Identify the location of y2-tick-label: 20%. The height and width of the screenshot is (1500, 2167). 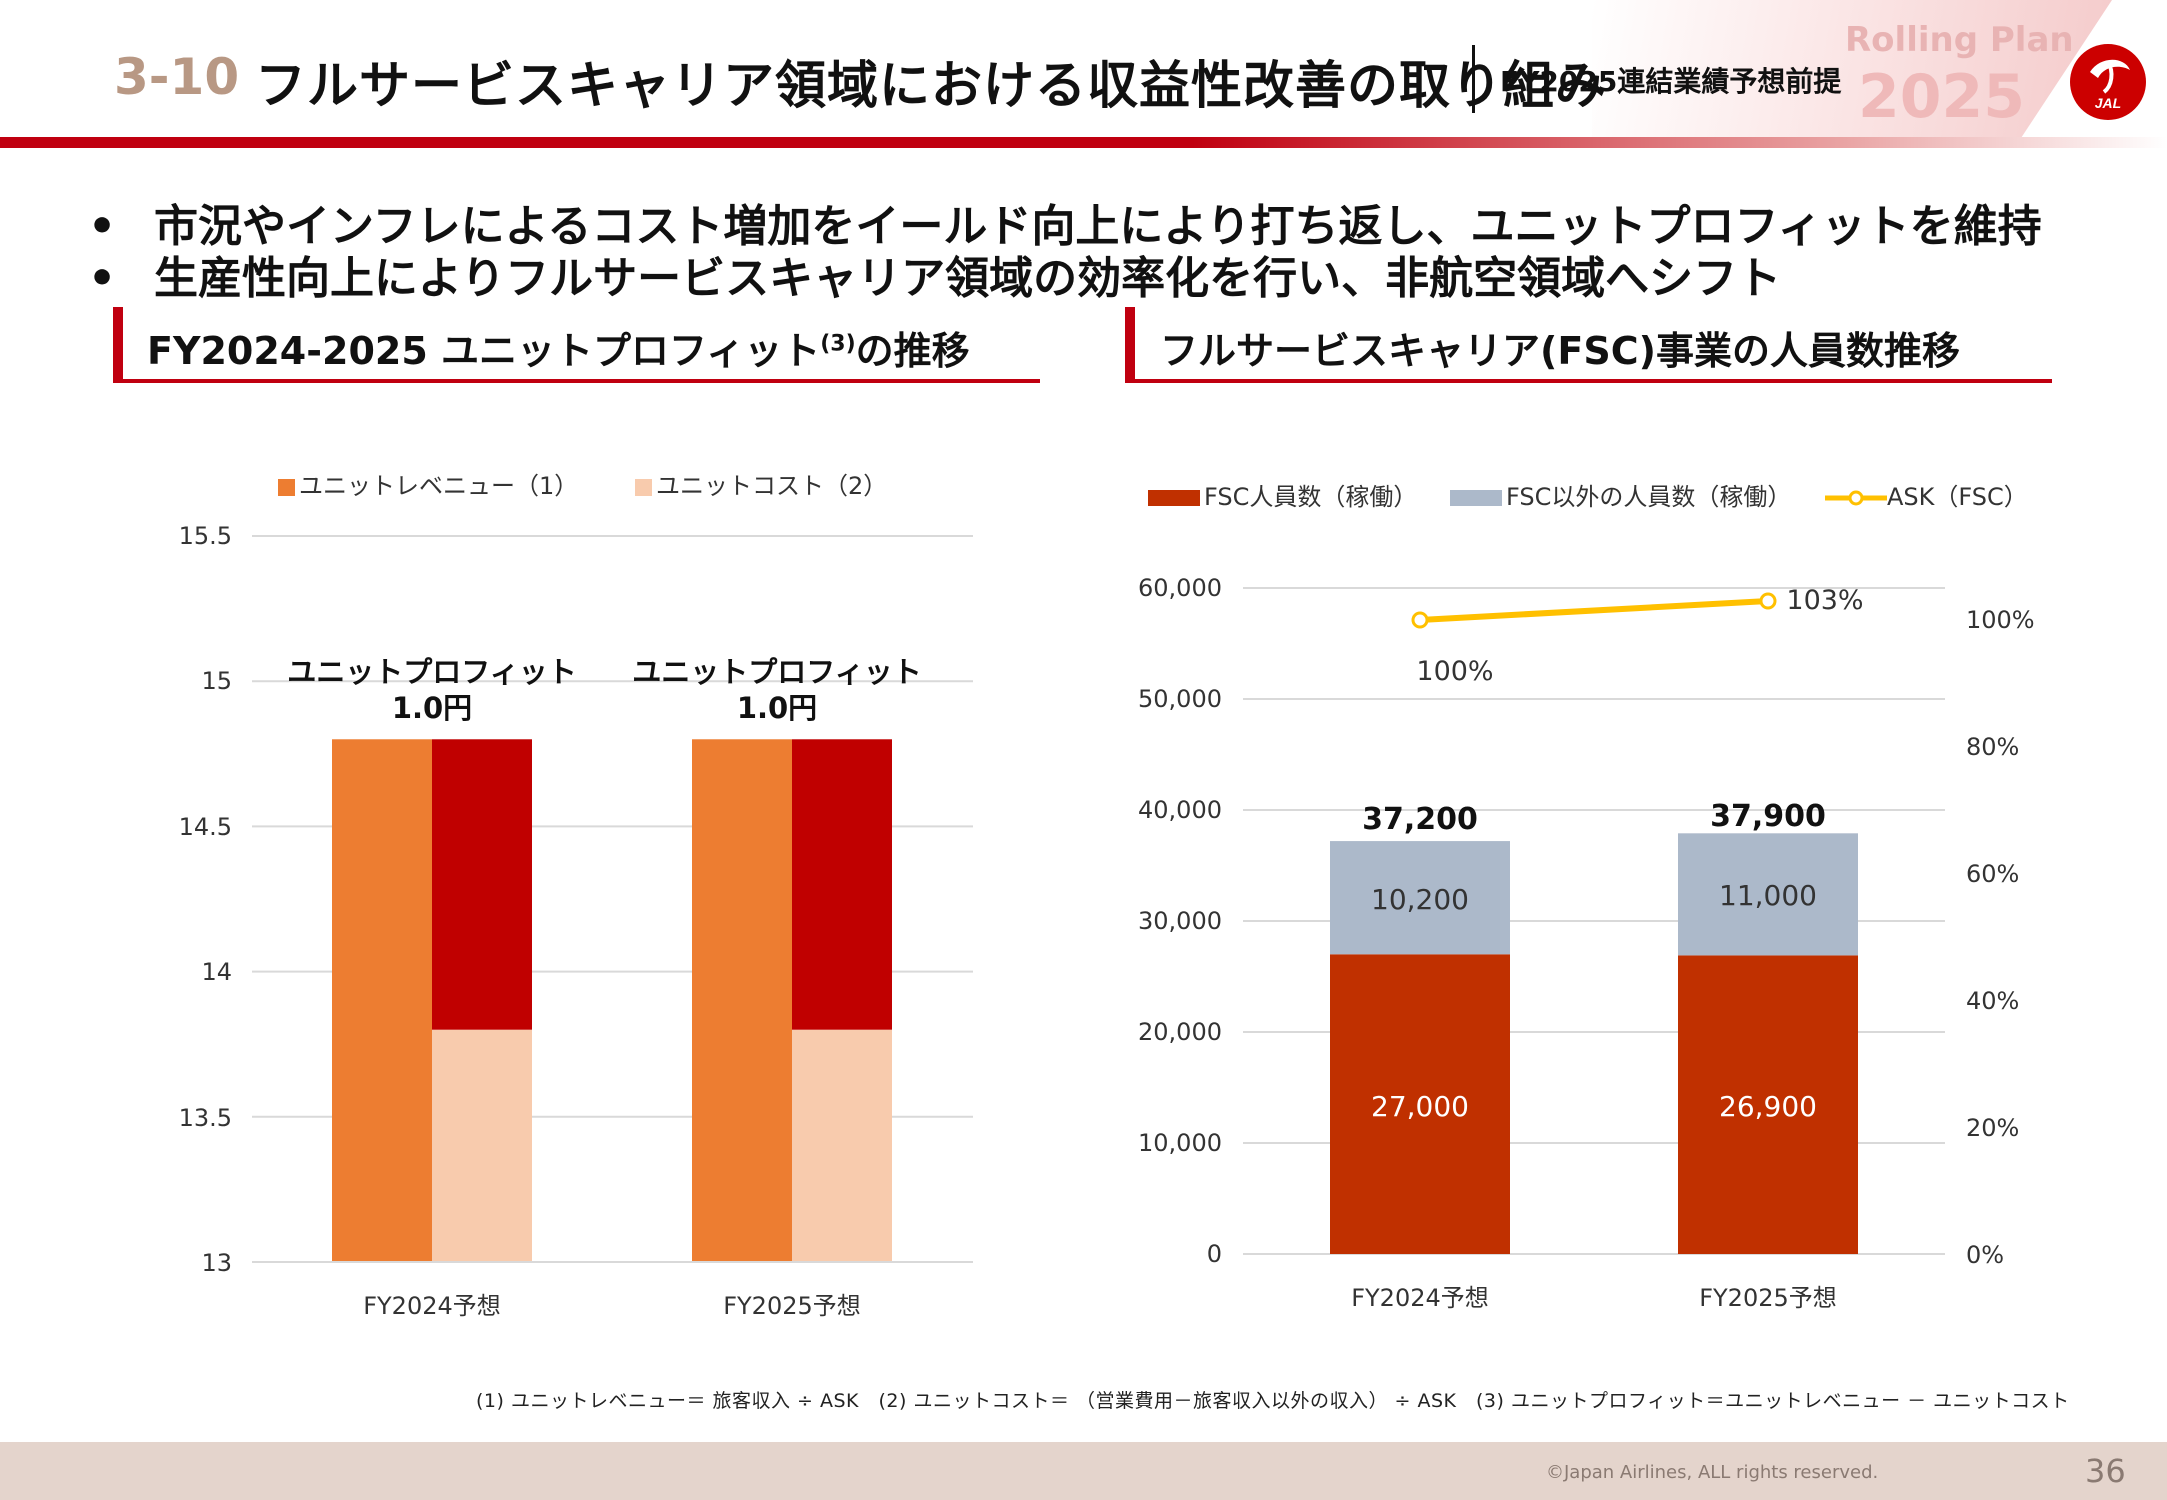
(1993, 1128).